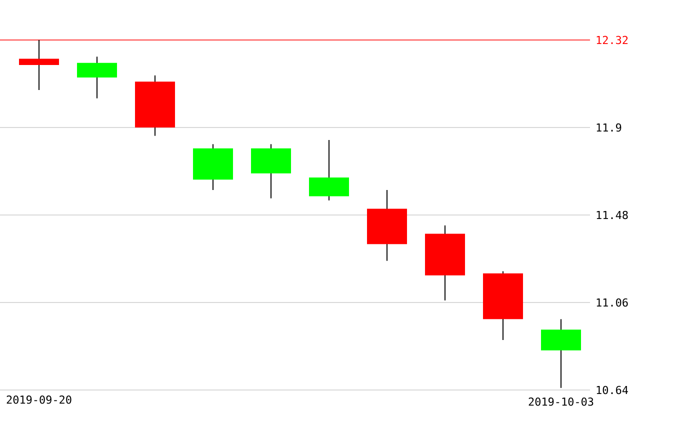 The width and height of the screenshot is (676, 431). Describe the element at coordinates (609, 127) in the screenshot. I see `y-tick-label: 11.9` at that location.